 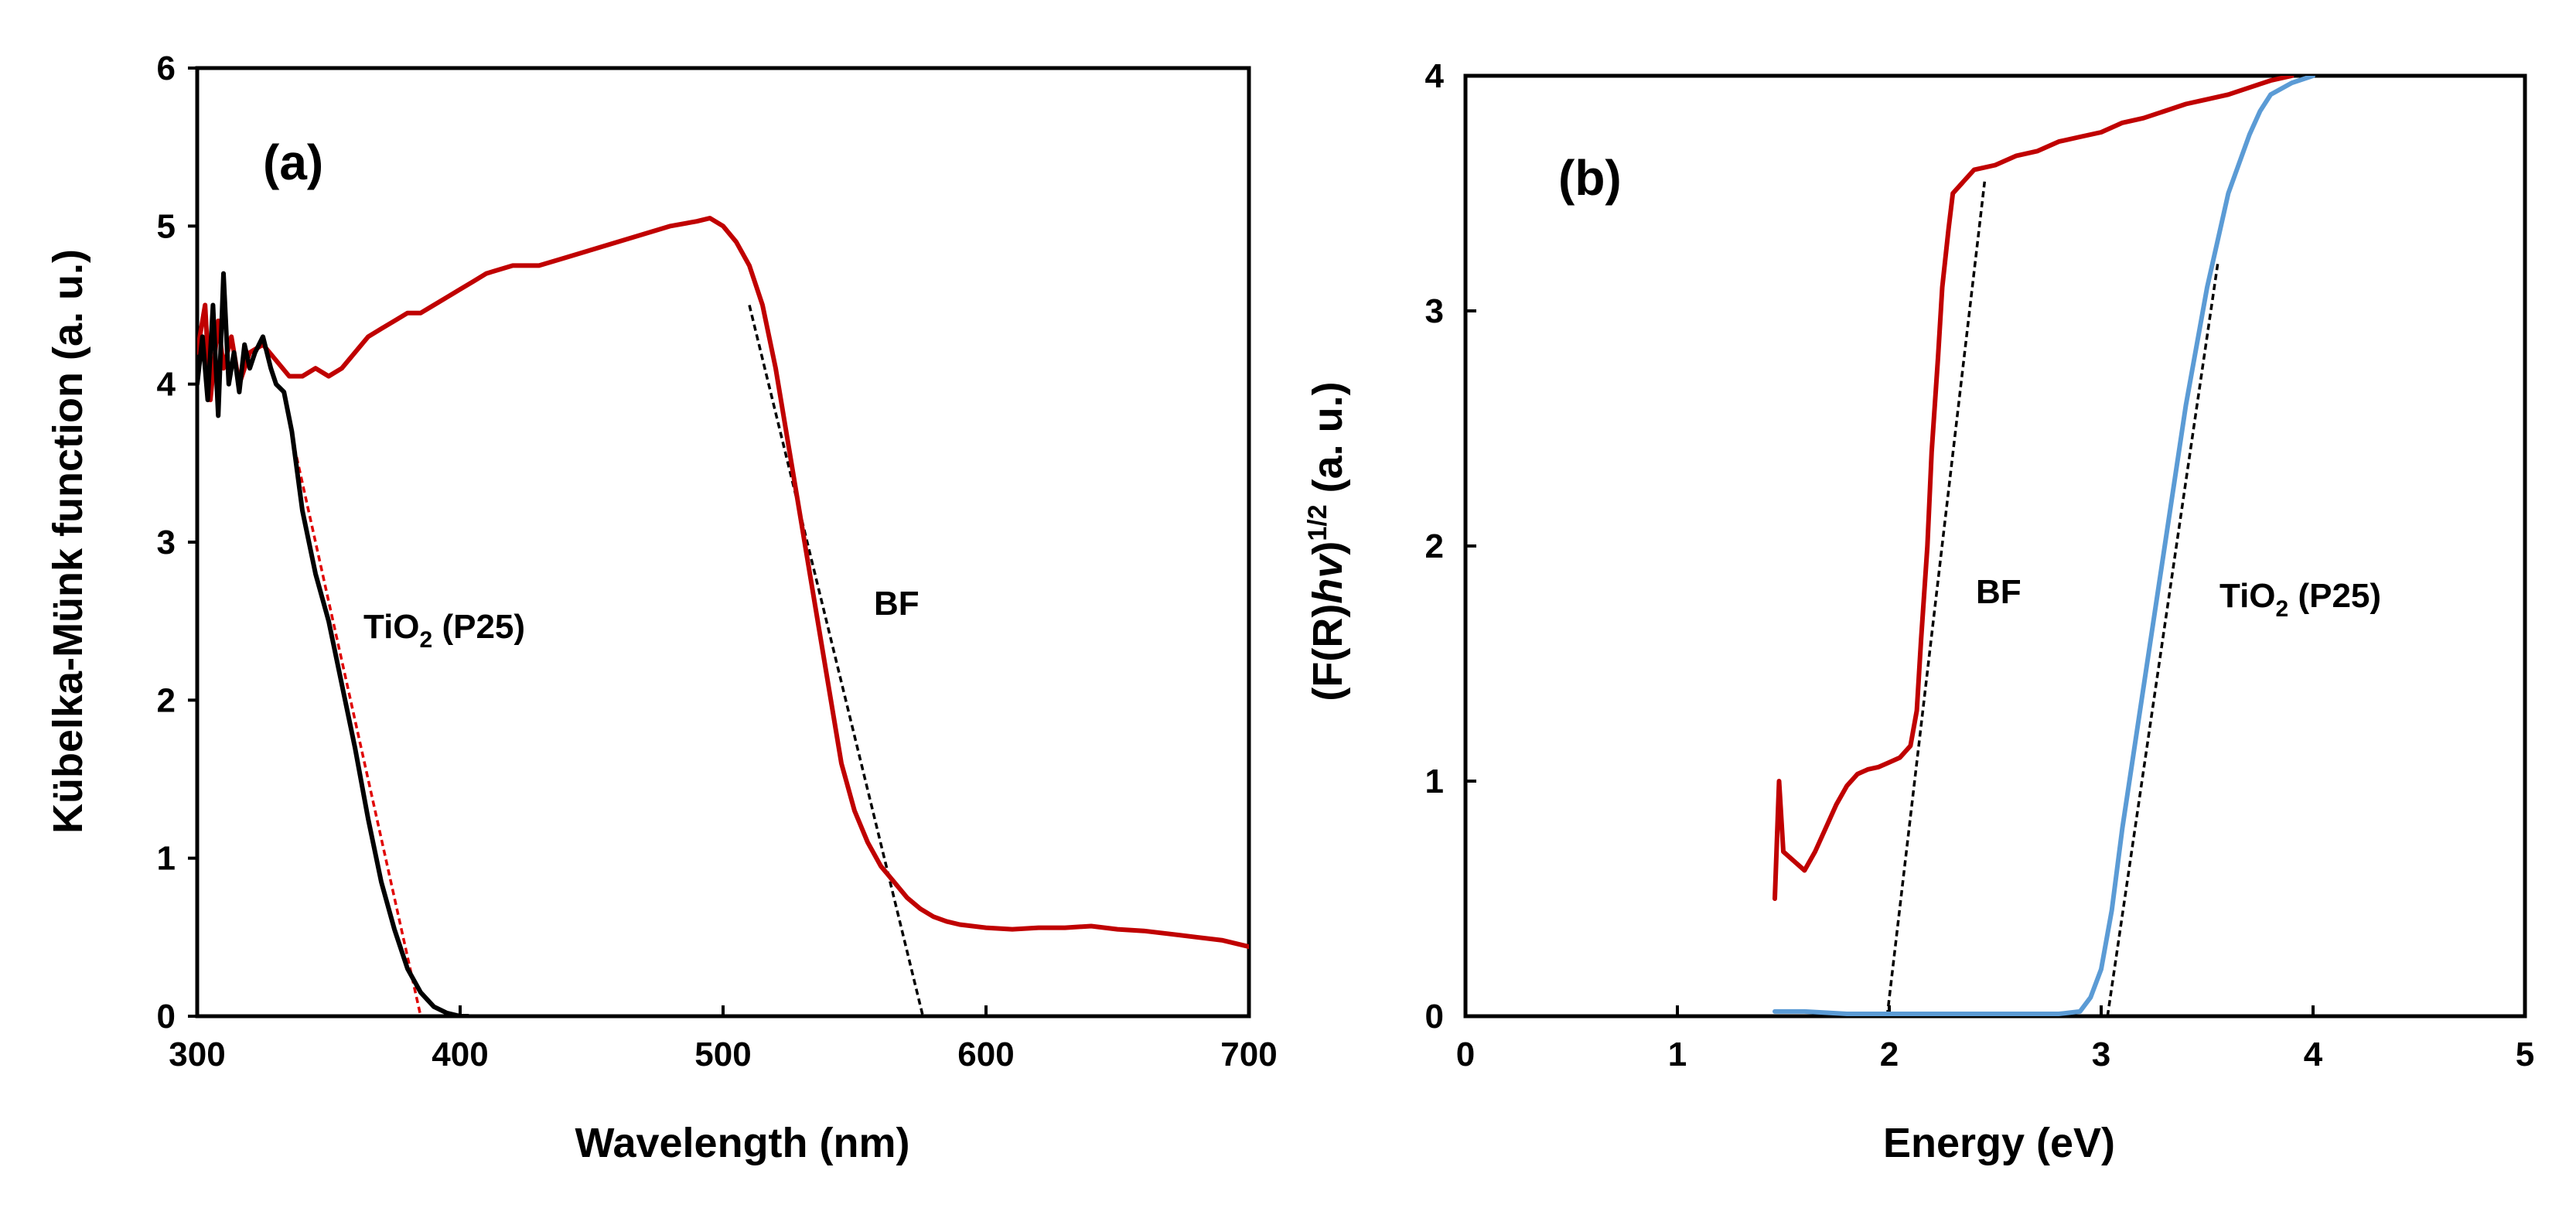 I want to click on panel-a-x-tick-label: 300, so click(x=197, y=1055).